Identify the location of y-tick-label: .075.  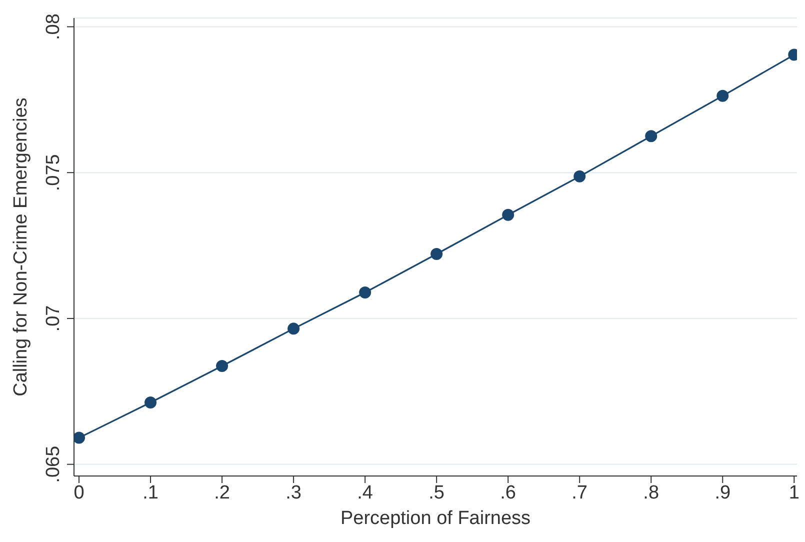
(53, 173).